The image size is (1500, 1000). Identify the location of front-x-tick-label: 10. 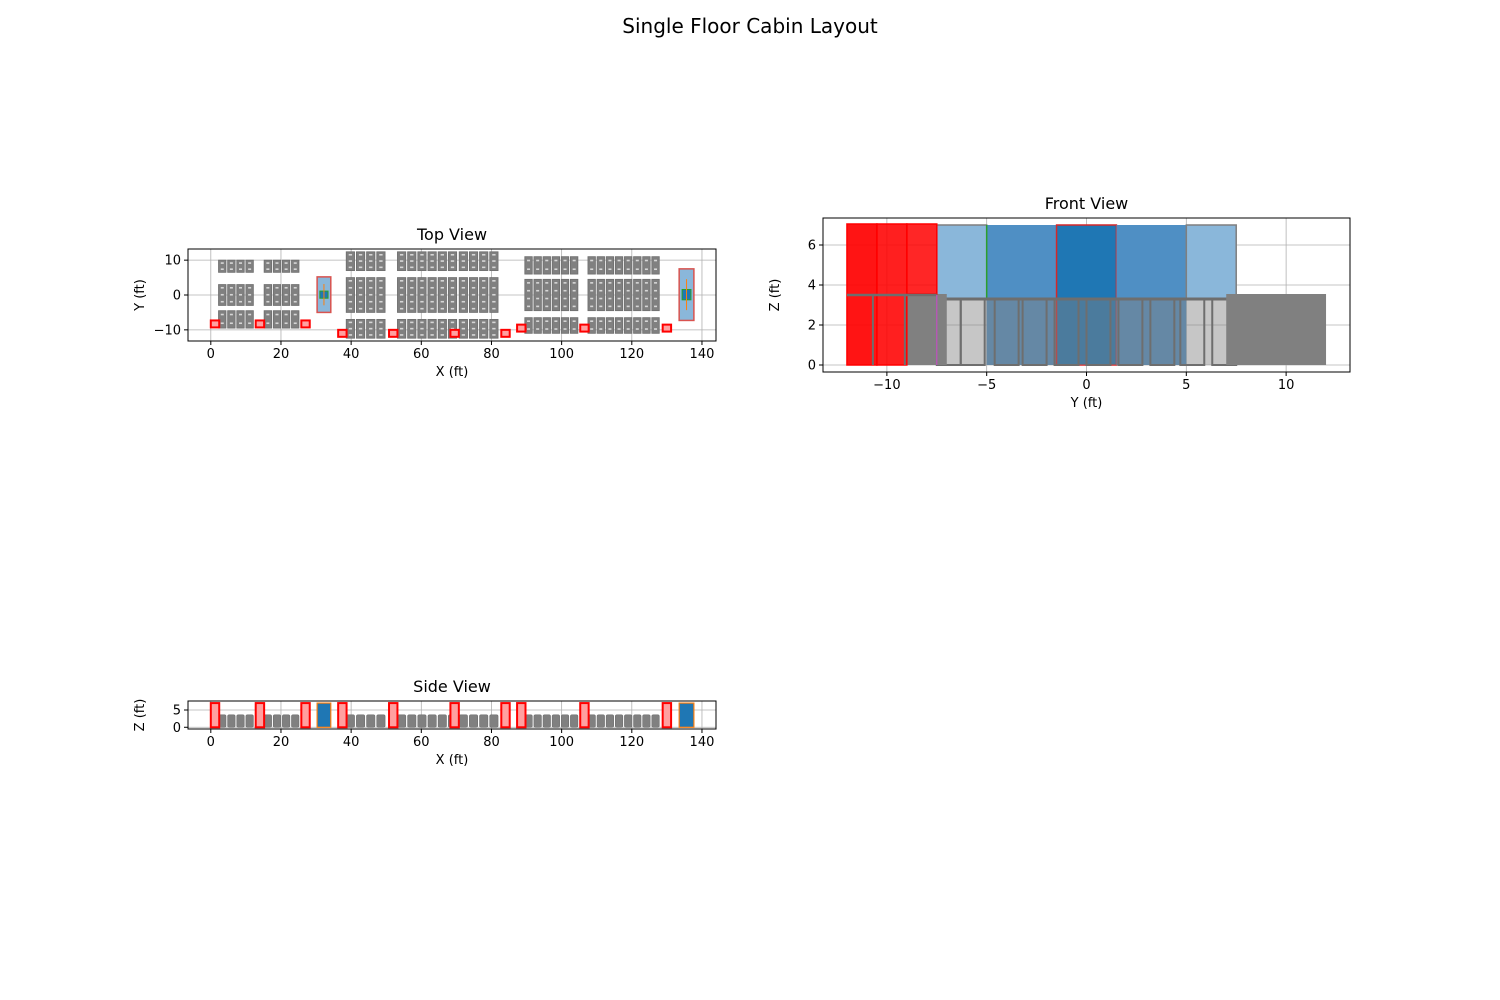
(1286, 385).